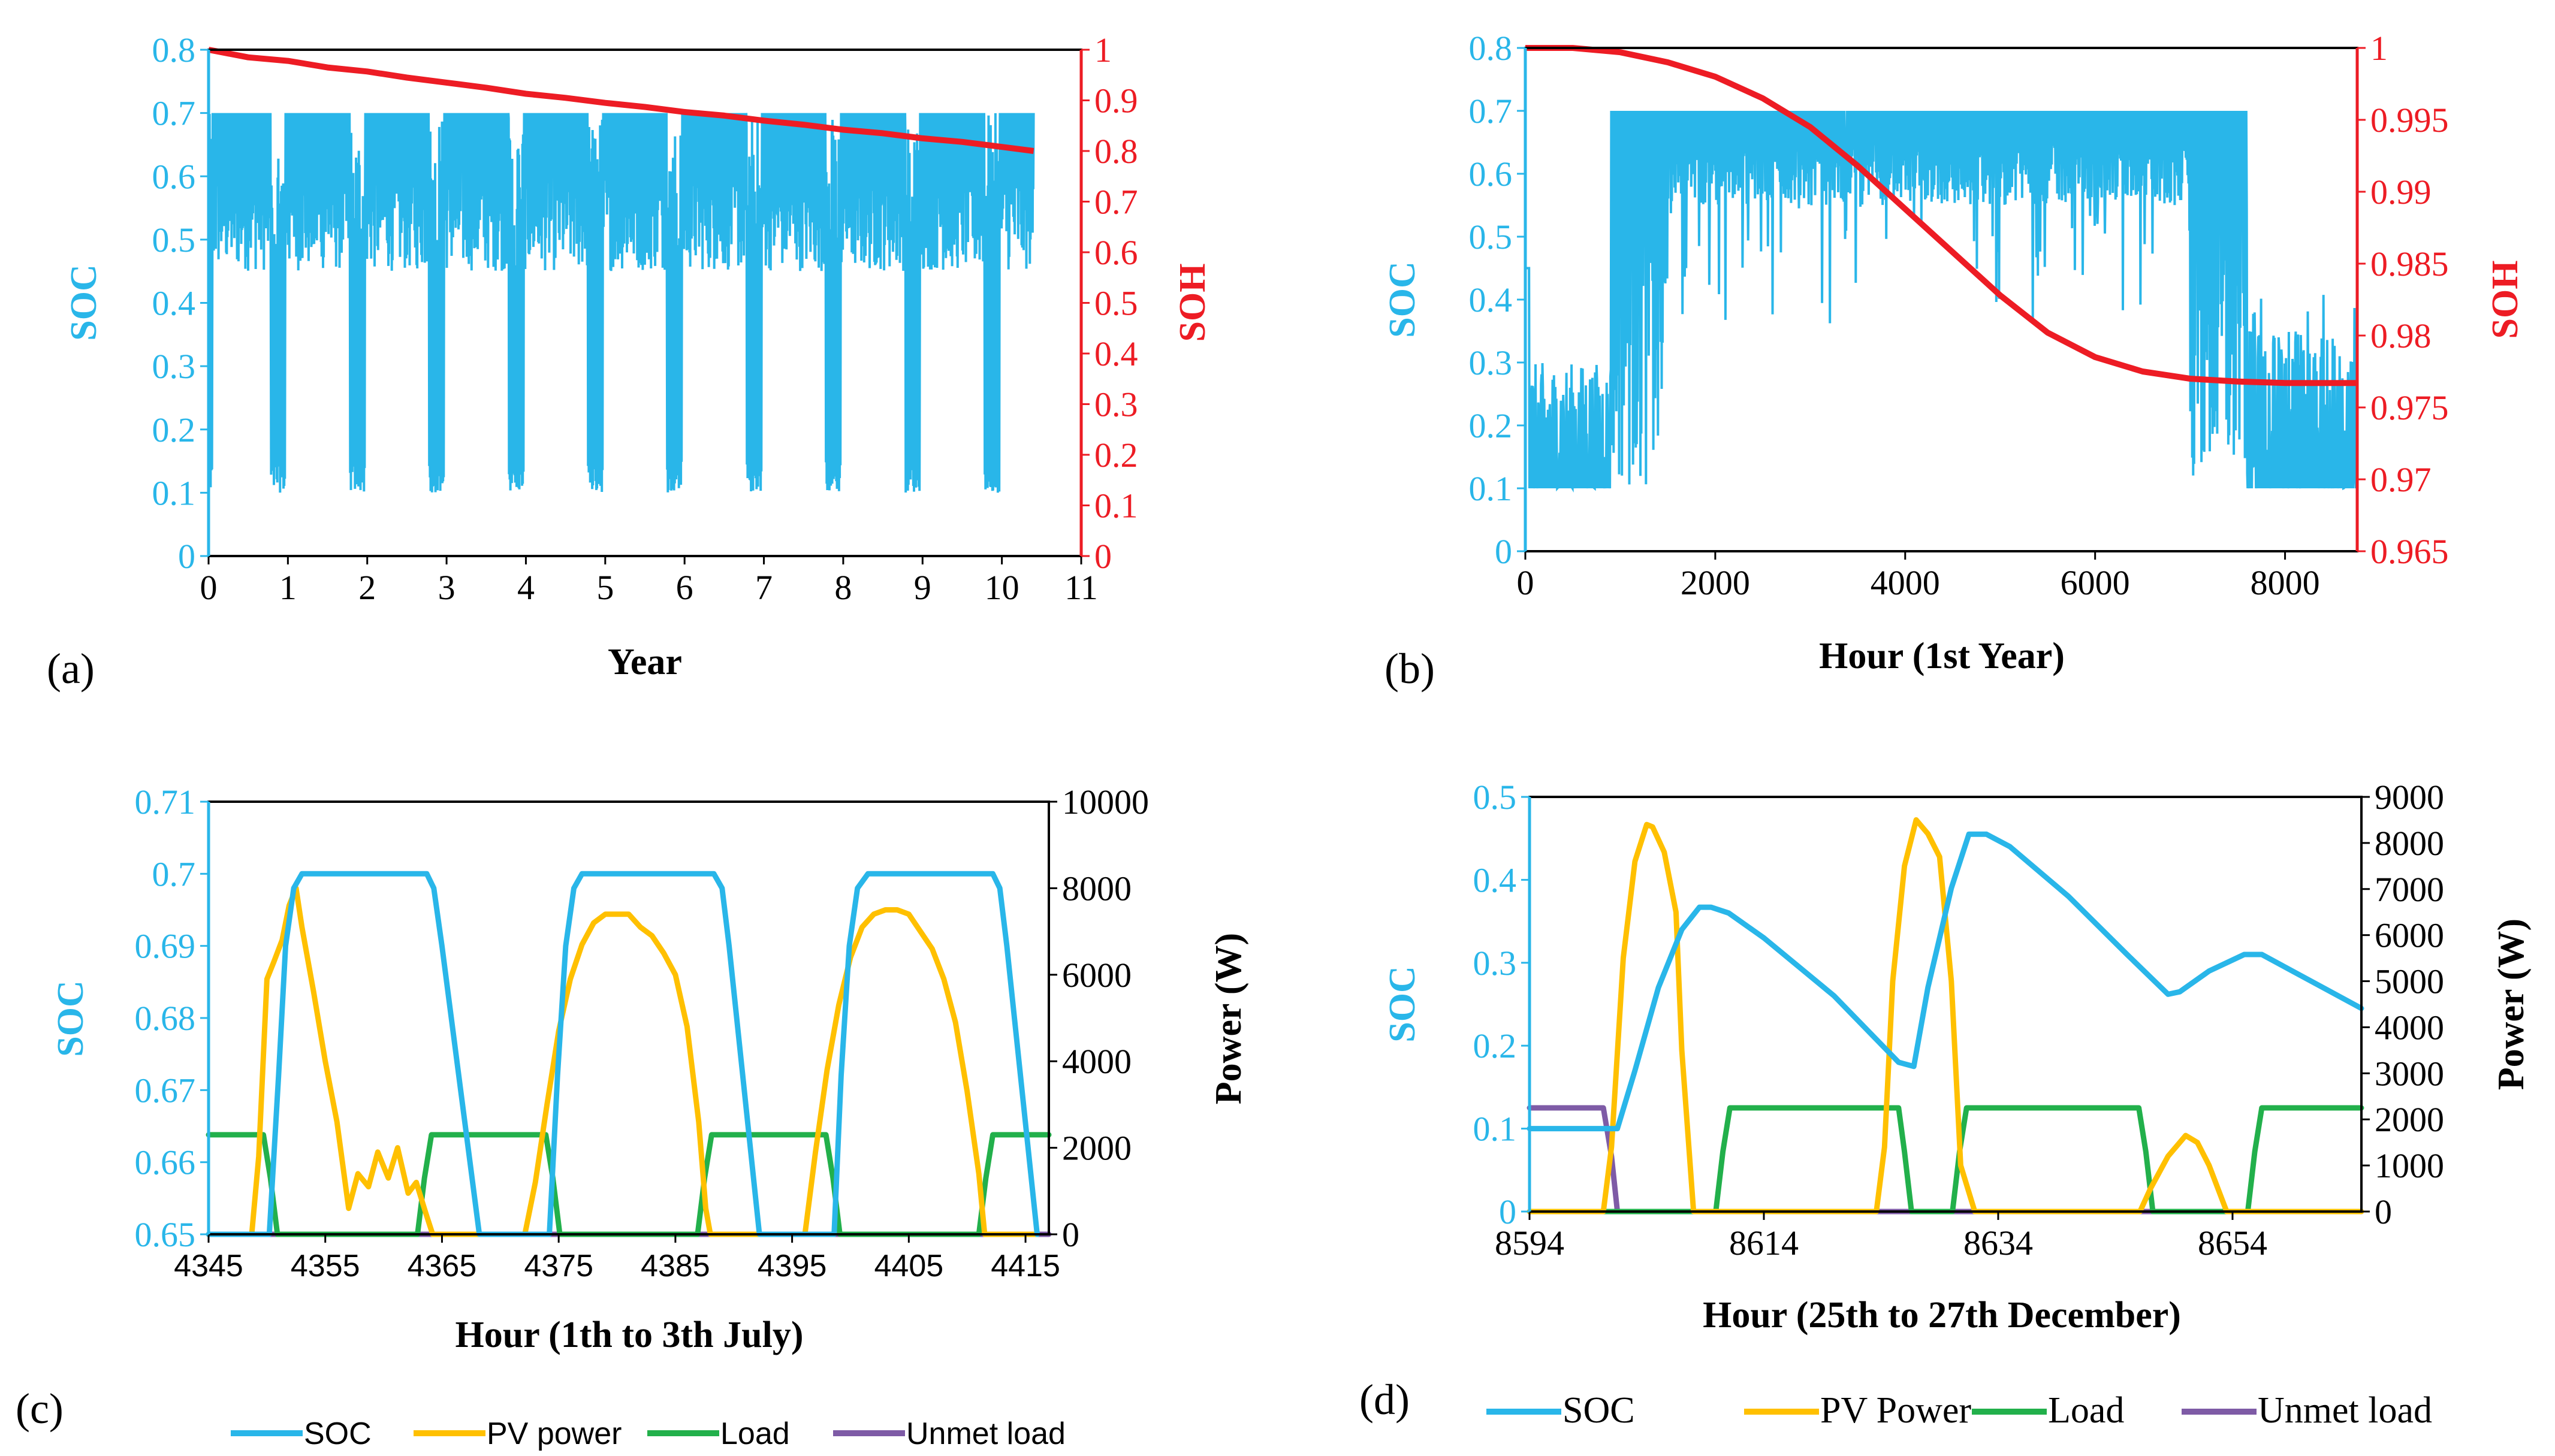  Describe the element at coordinates (2409, 936) in the screenshot. I see `y-right-tick-label: 6000` at that location.